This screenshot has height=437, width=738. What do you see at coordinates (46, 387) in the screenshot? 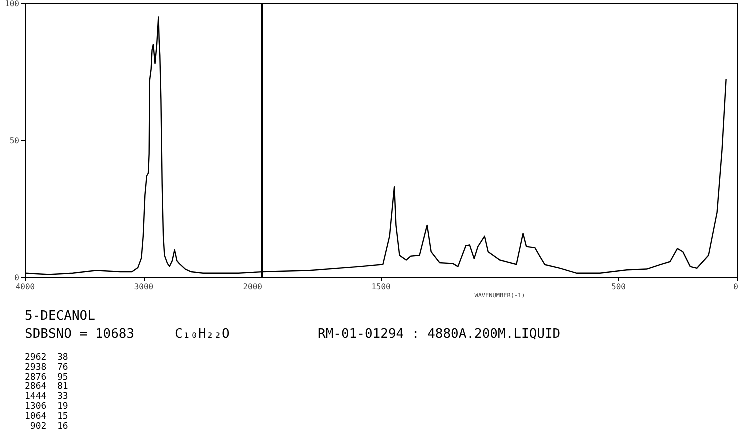
I see `text: 2864 81` at bounding box center [46, 387].